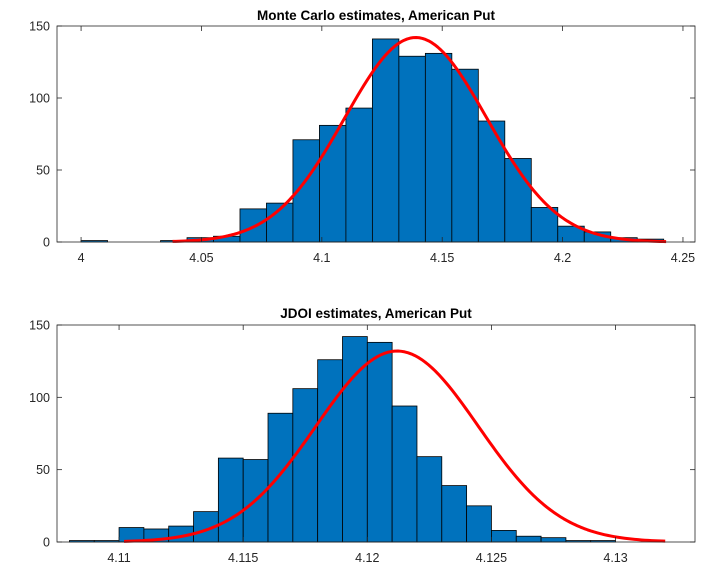 The width and height of the screenshot is (705, 570). Describe the element at coordinates (376, 313) in the screenshot. I see `chart-title: JDOI estimates, American Put` at that location.